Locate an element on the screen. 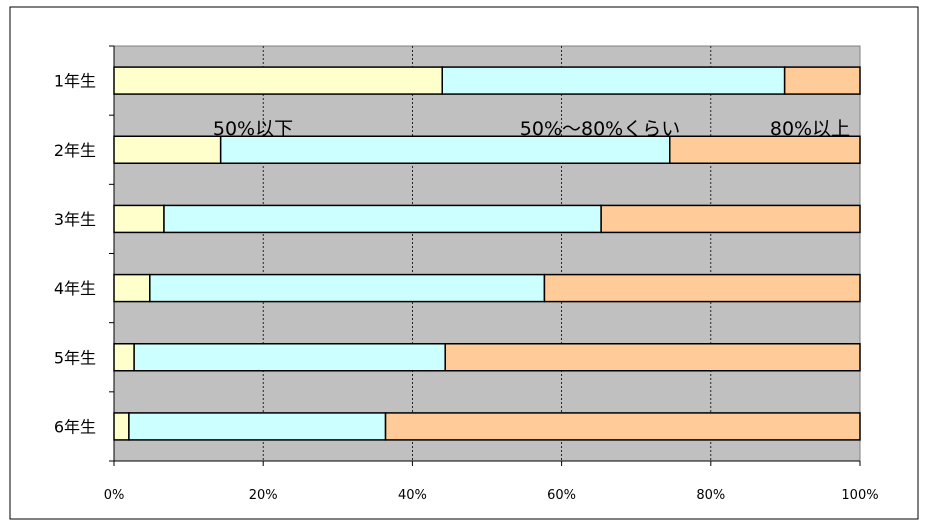 This screenshot has width=926, height=526. x-tick-label: 60% is located at coordinates (561, 495).